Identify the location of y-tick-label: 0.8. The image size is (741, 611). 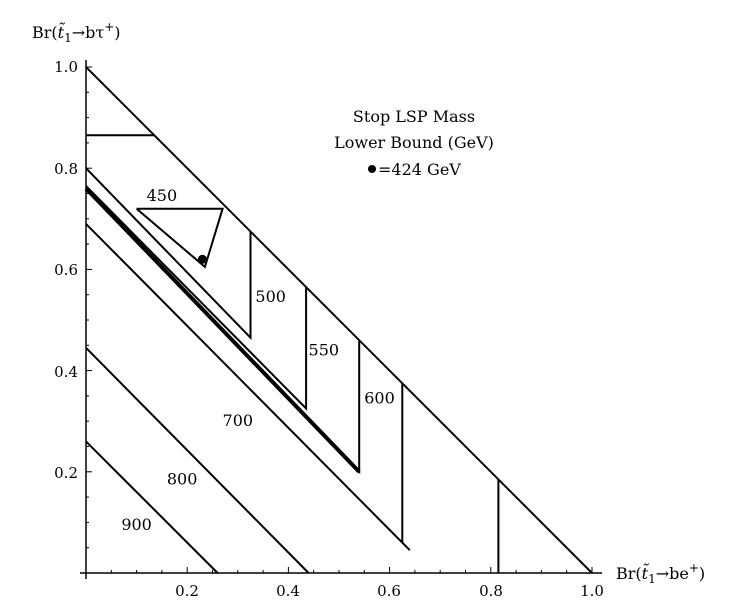
(66, 169).